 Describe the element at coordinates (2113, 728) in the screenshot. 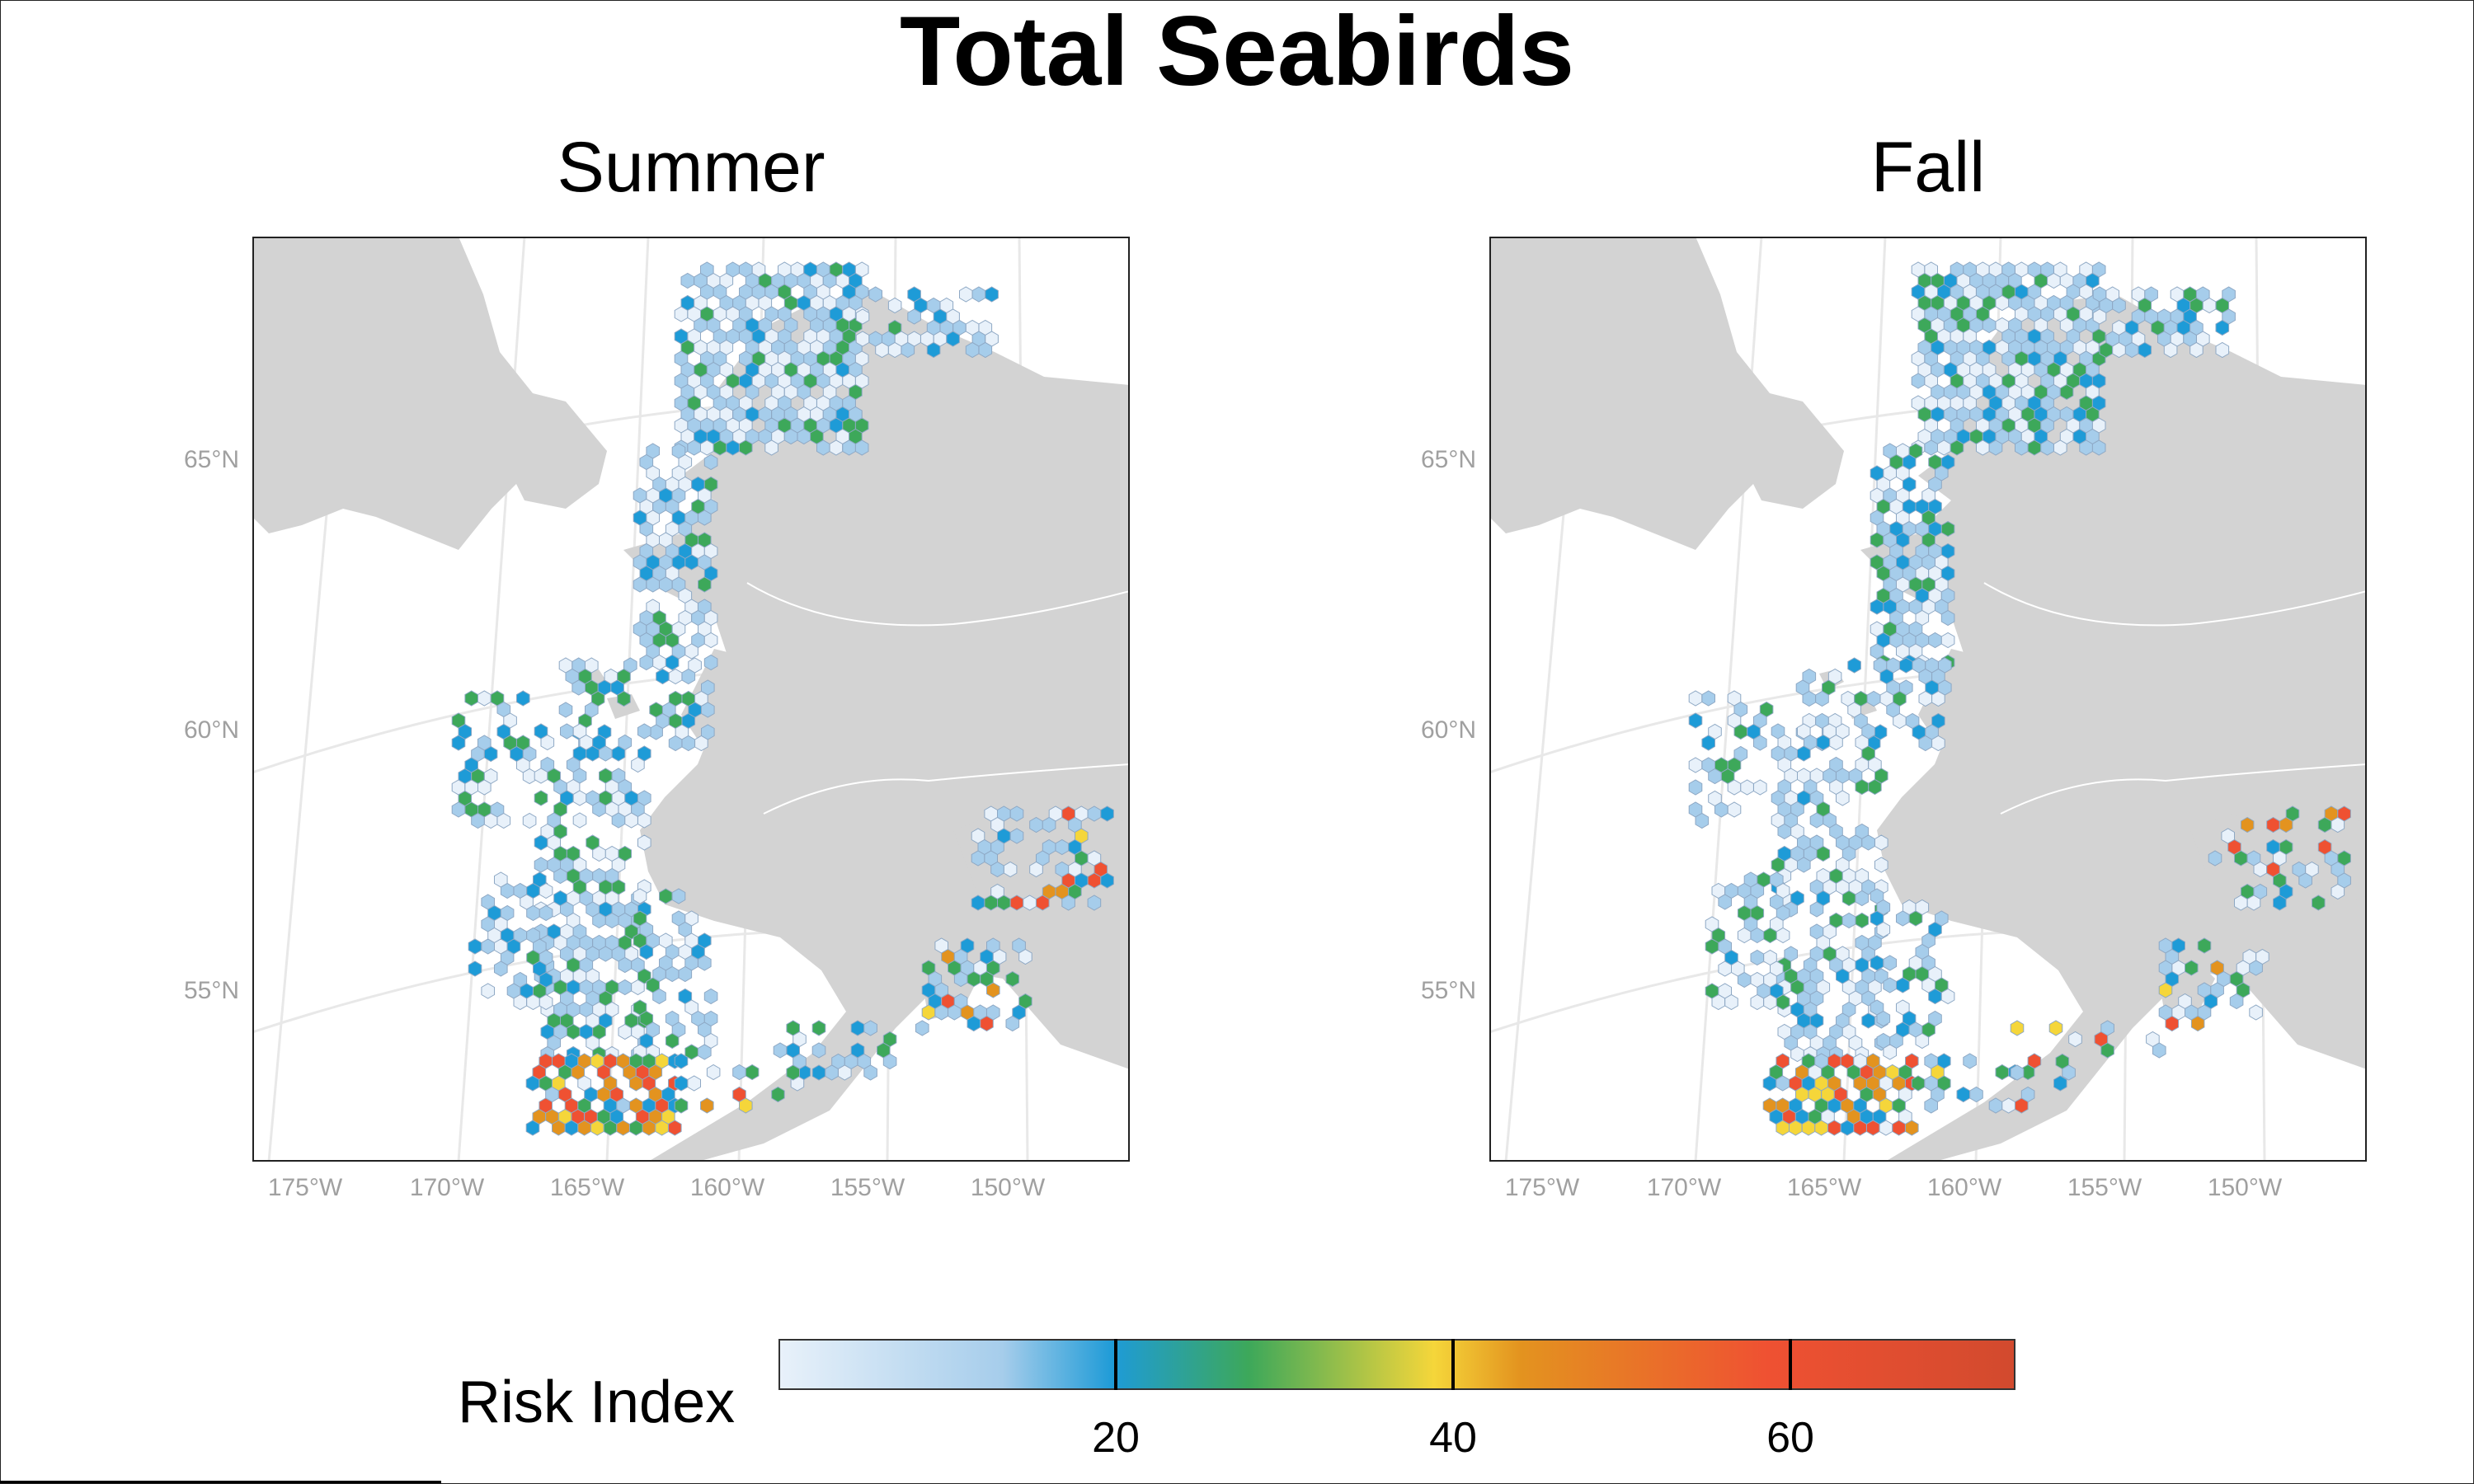

I see `land-mass` at that location.